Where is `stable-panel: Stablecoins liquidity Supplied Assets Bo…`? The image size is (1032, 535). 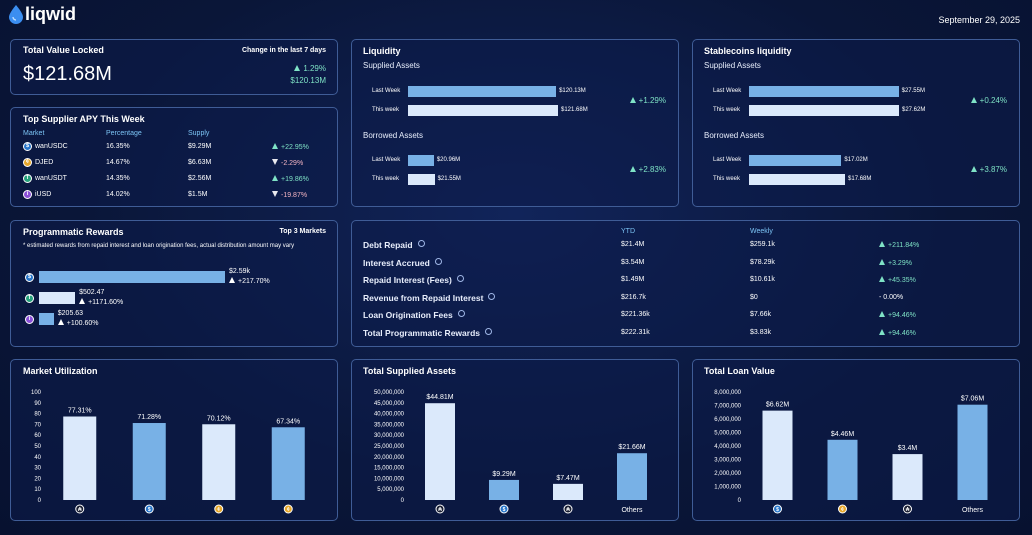 stable-panel: Stablecoins liquidity Supplied Assets Bo… is located at coordinates (856, 123).